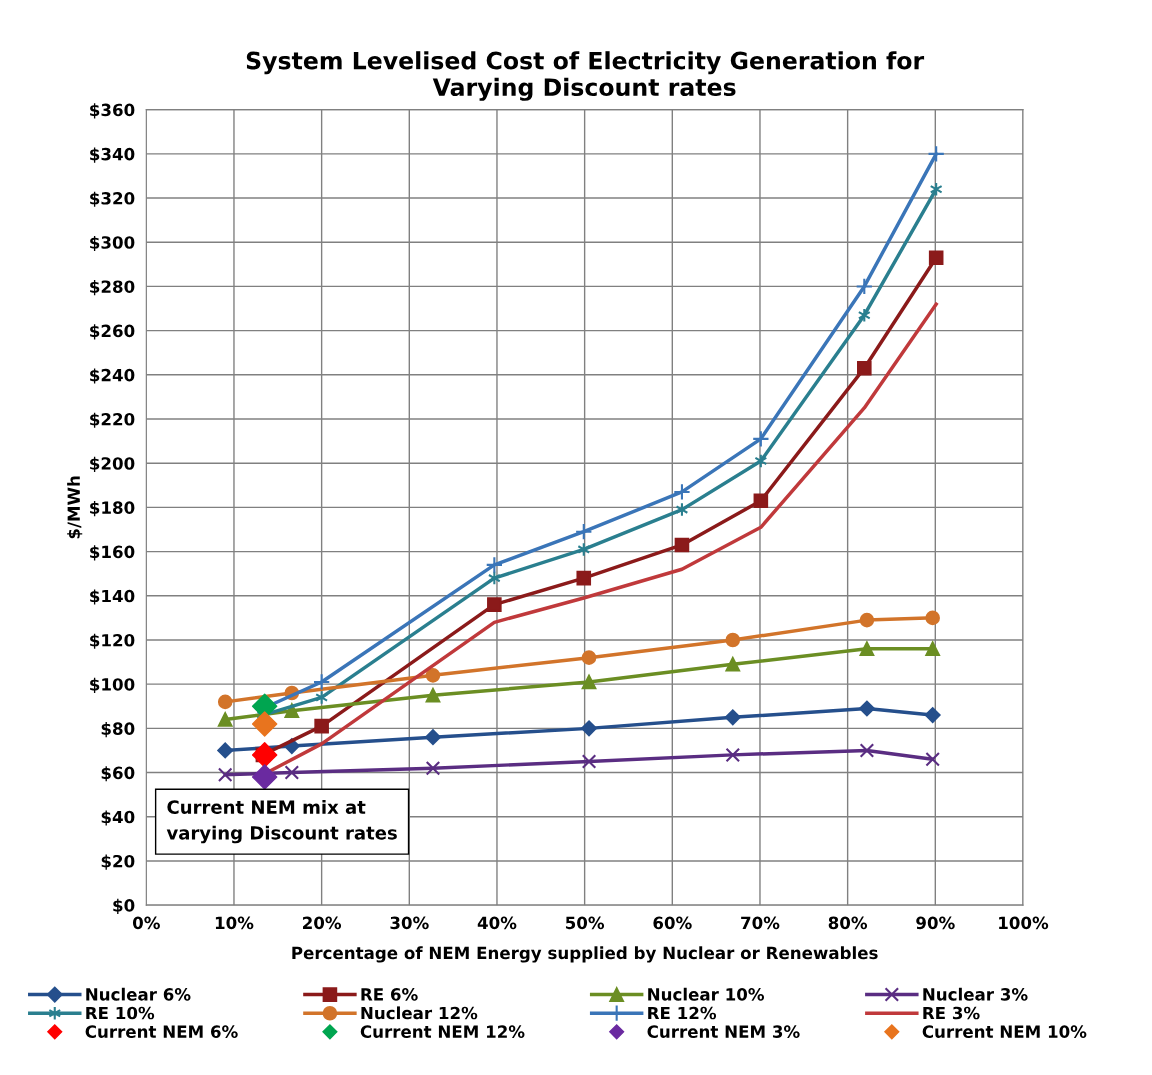  I want to click on x-axis-title: Percentage of NEM Energy supplied by Nuclear or Renewables, so click(585, 954).